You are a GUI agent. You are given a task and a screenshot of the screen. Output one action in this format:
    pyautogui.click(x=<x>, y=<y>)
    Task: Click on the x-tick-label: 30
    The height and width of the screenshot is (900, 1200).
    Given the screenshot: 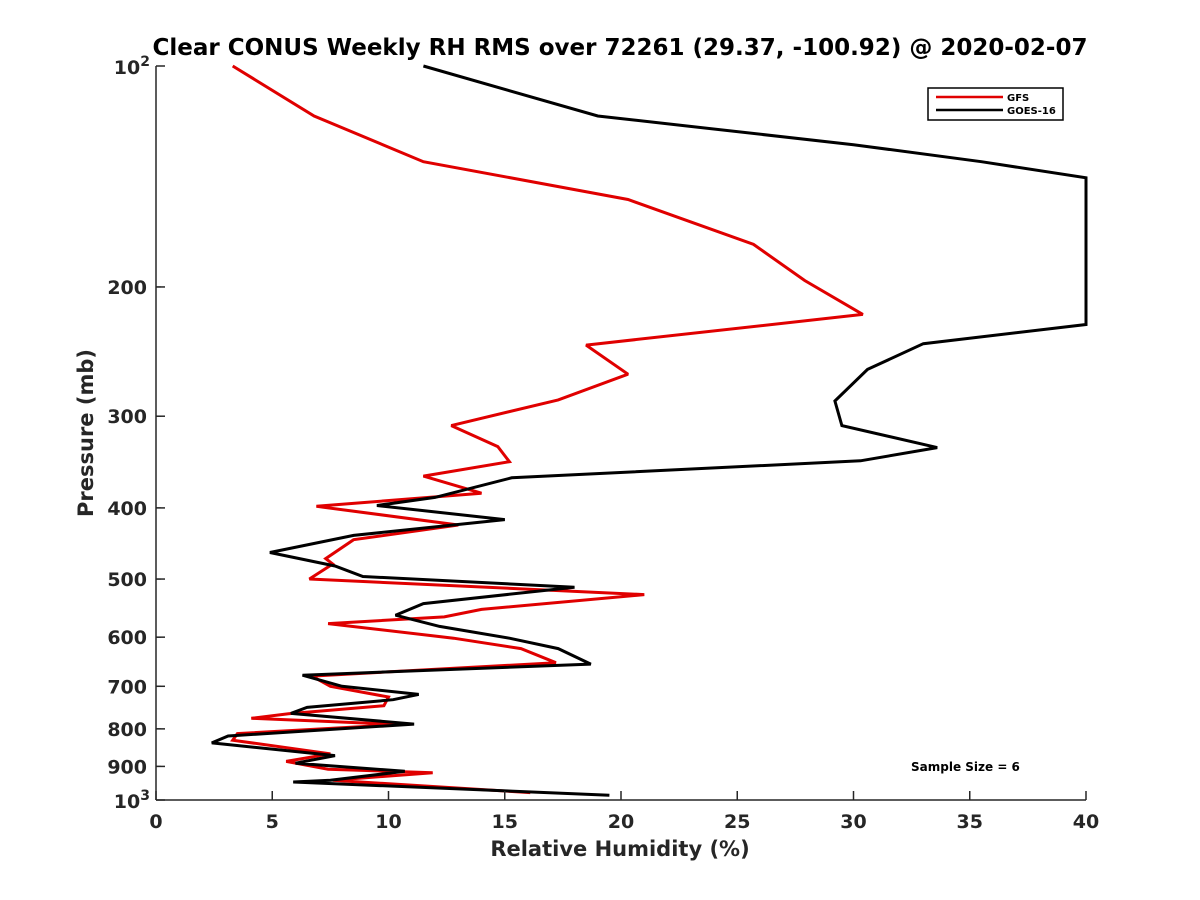 What is the action you would take?
    pyautogui.click(x=853, y=822)
    